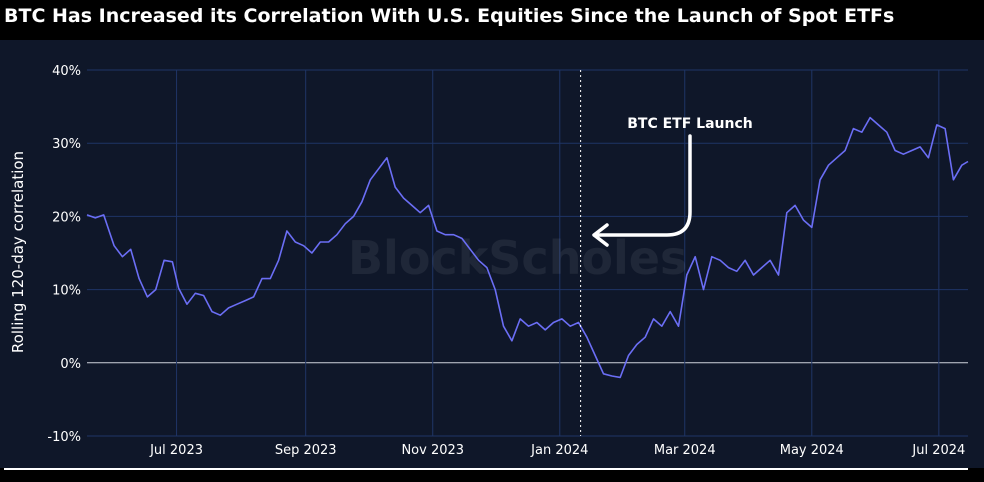  What do you see at coordinates (64, 437) in the screenshot?
I see `y-tick-label: -10%` at bounding box center [64, 437].